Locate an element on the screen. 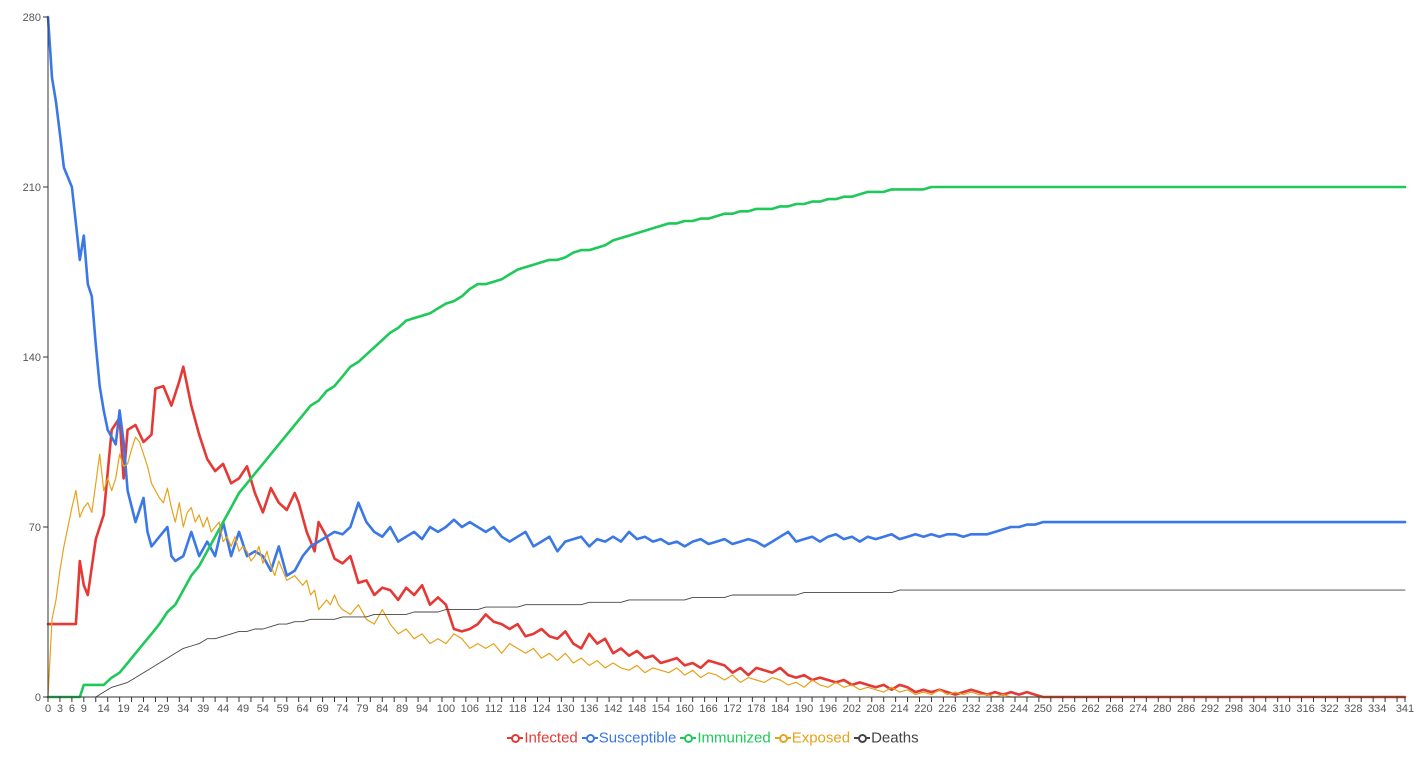 The image size is (1426, 765). legend-label: Infected is located at coordinates (551, 738).